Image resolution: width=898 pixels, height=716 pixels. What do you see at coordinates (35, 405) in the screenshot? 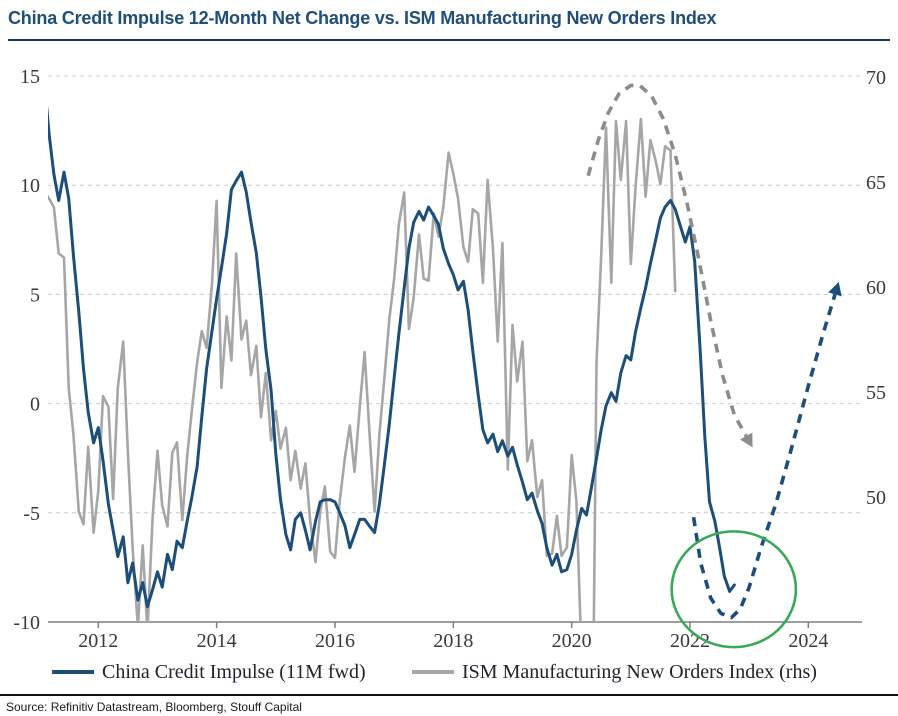
I see `left-axis-label: 0` at bounding box center [35, 405].